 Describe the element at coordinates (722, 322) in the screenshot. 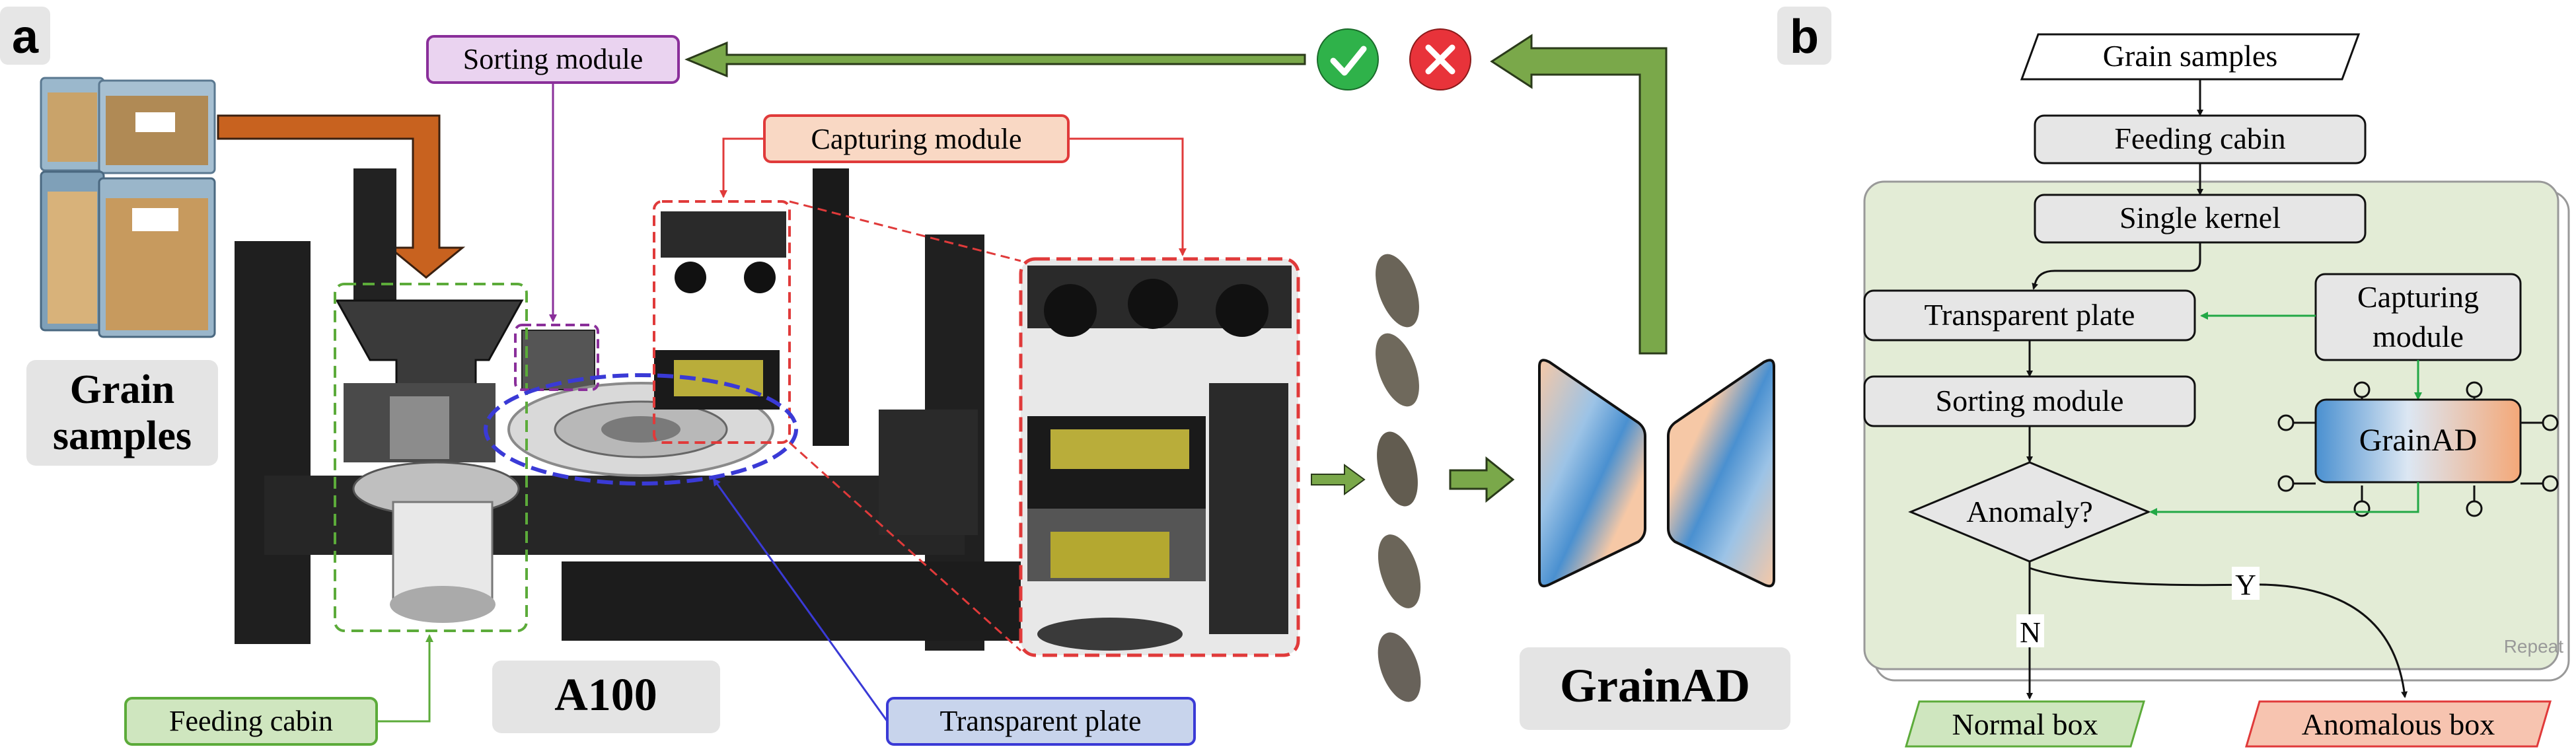

I see `capturing-module-dashed-box` at that location.